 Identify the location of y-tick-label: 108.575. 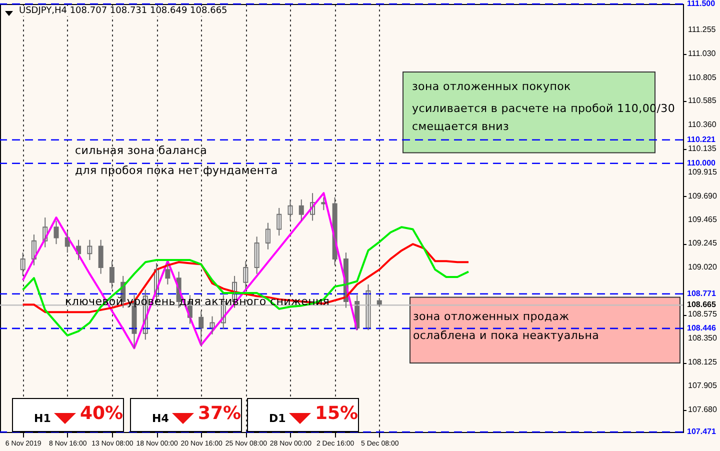
(703, 314).